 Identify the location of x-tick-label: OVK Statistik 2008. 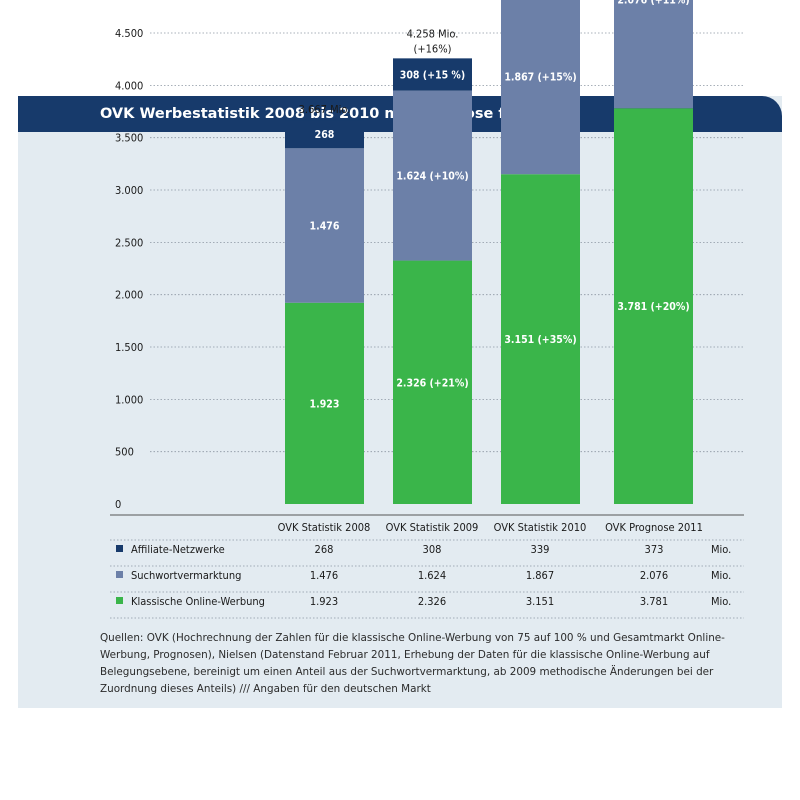
(324, 527).